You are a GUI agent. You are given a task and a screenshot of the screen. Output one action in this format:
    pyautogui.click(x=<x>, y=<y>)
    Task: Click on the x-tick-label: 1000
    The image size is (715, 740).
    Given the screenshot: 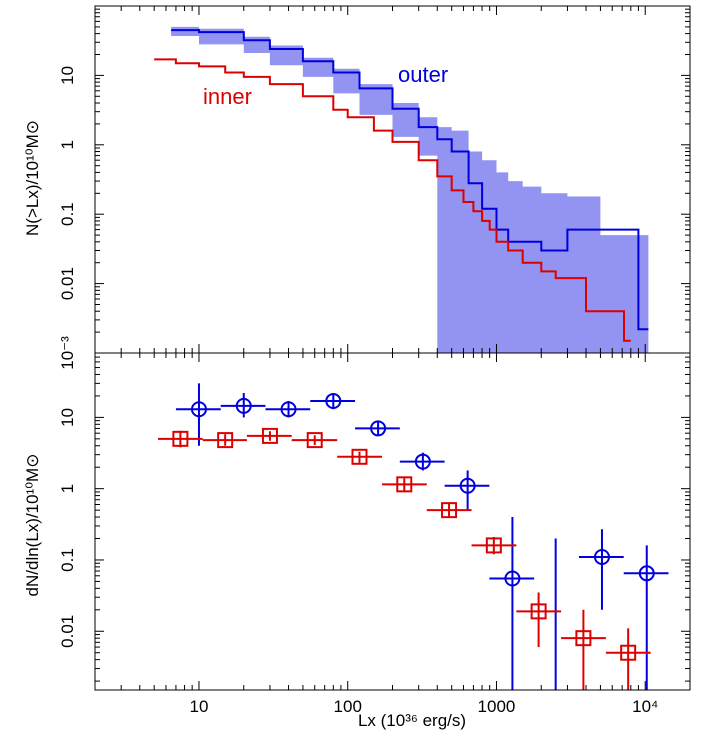 What is the action you would take?
    pyautogui.click(x=497, y=706)
    